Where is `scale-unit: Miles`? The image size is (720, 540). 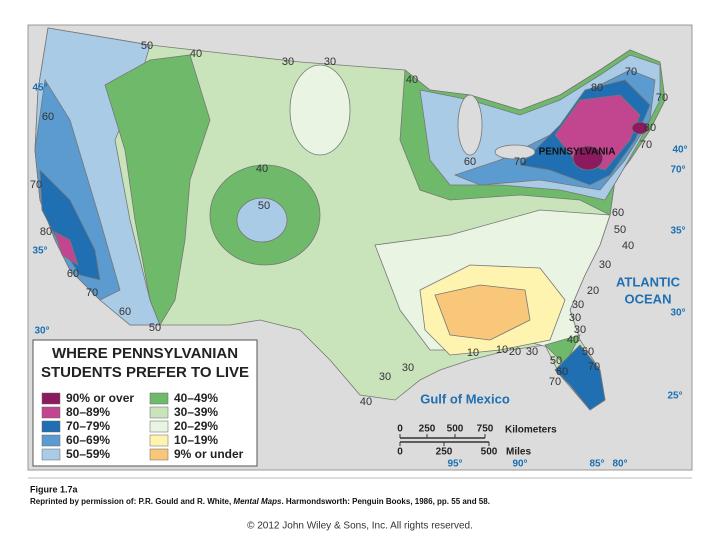 scale-unit: Miles is located at coordinates (518, 452).